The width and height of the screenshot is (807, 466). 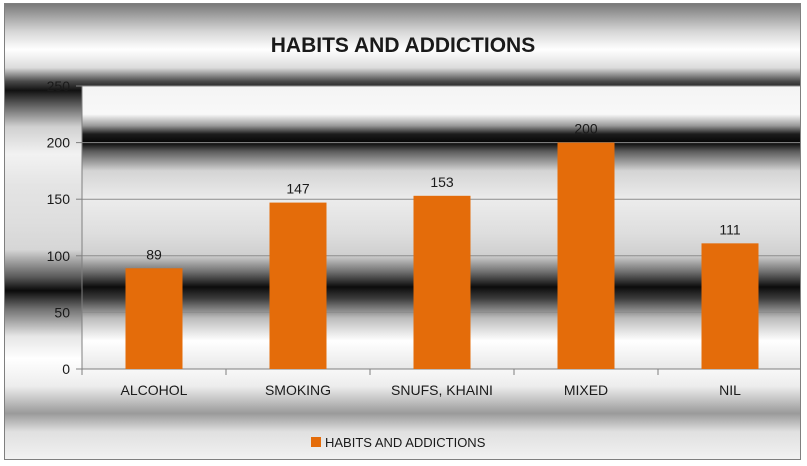 I want to click on legend-label: HABITS AND ADDICTIONS, so click(x=405, y=442).